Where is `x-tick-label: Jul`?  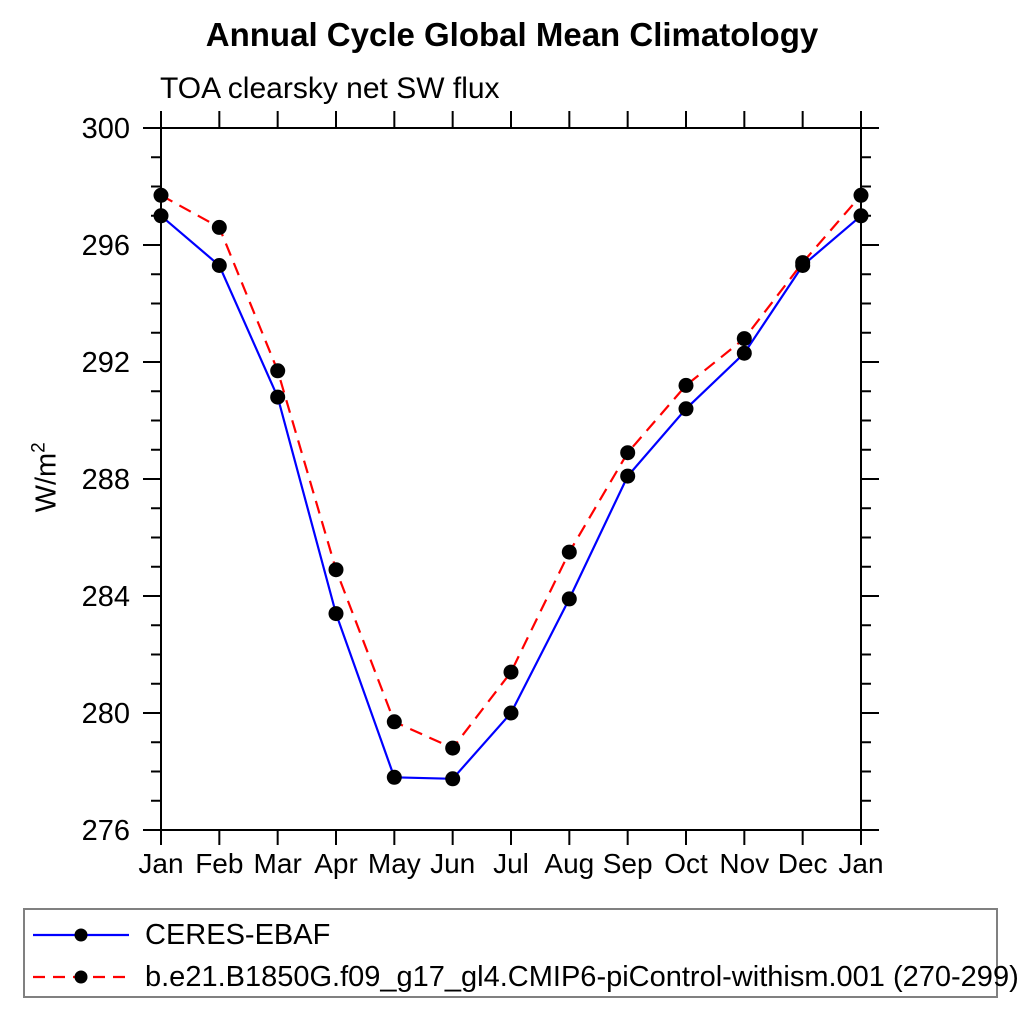
x-tick-label: Jul is located at coordinates (511, 863).